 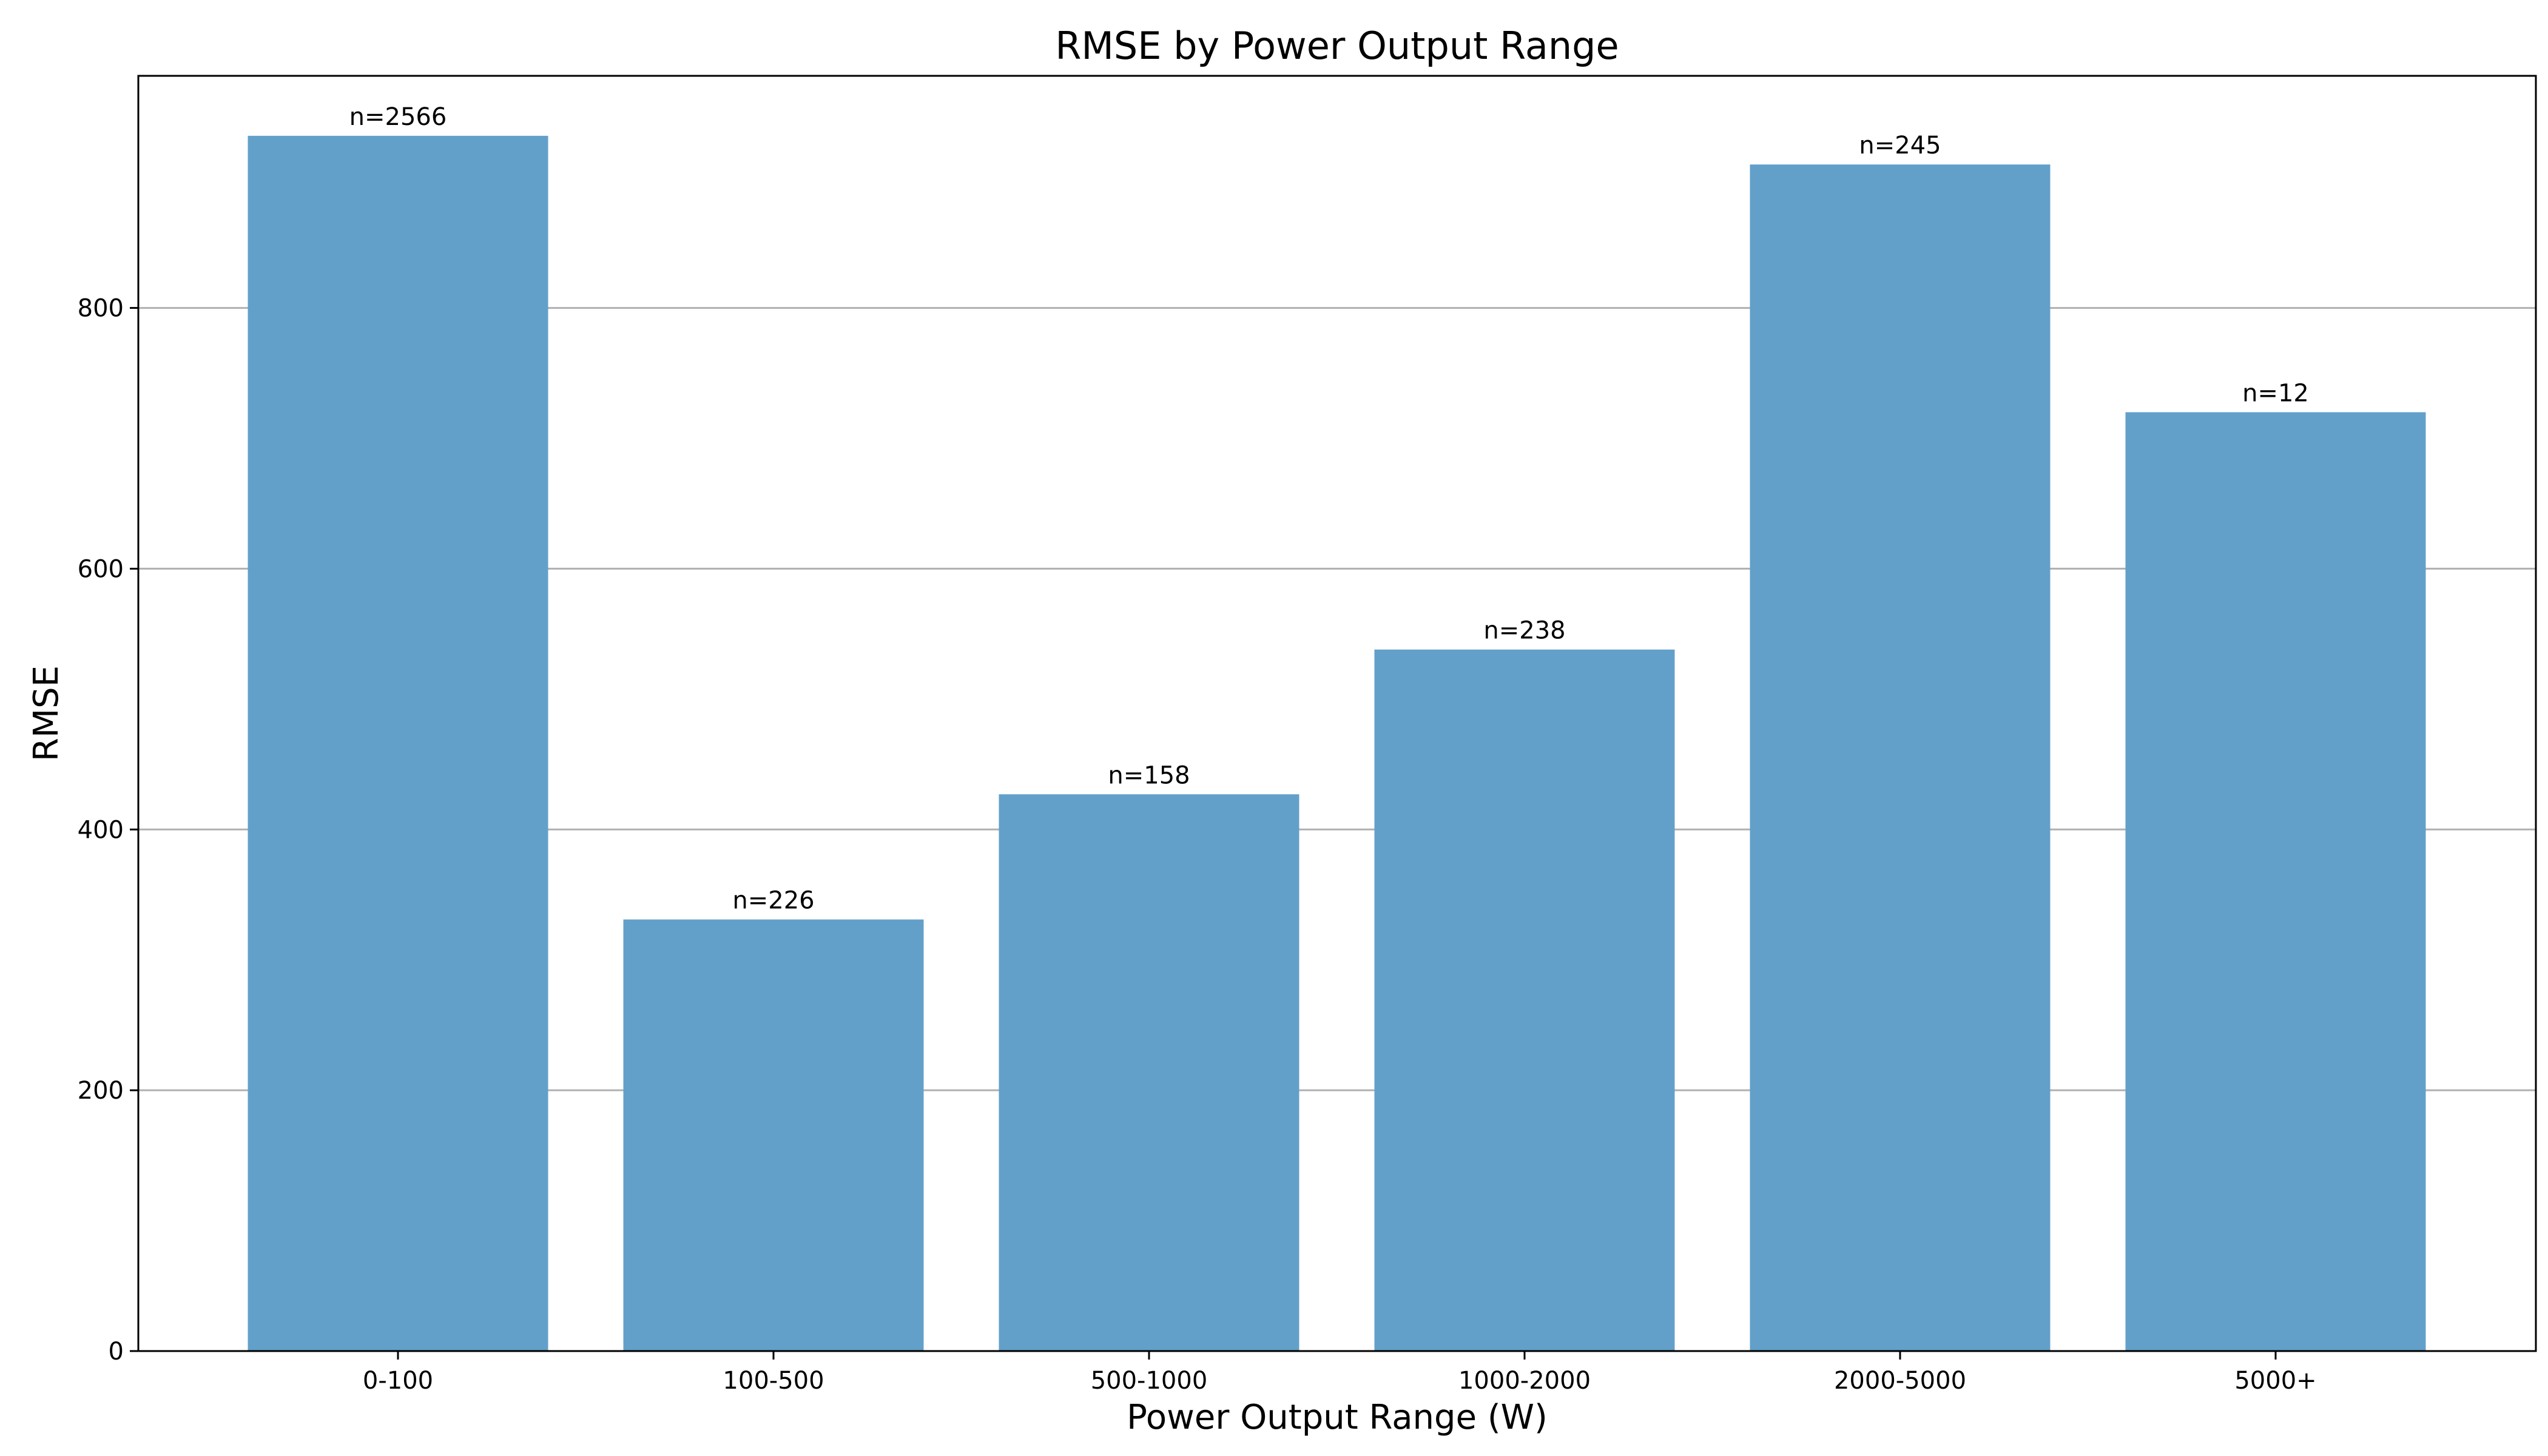 What do you see at coordinates (2275, 1381) in the screenshot?
I see `x-tick-label: 5000+` at bounding box center [2275, 1381].